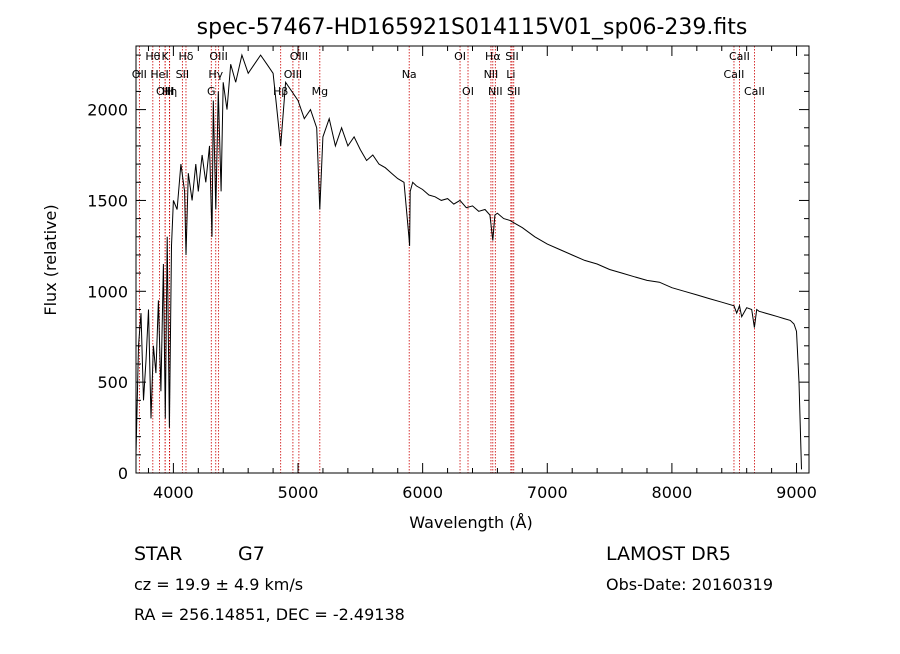 The image size is (900, 654). I want to click on line-marker-label: K, so click(166, 56).